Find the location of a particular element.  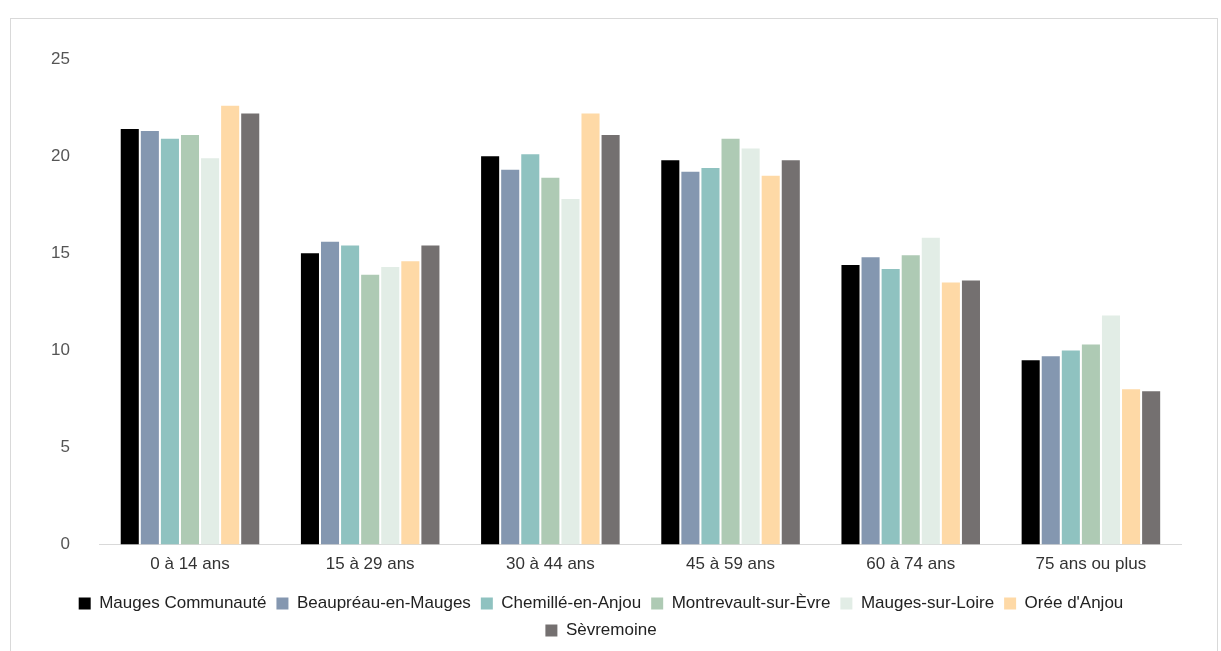

y-tick-label: 25 is located at coordinates (60, 58).